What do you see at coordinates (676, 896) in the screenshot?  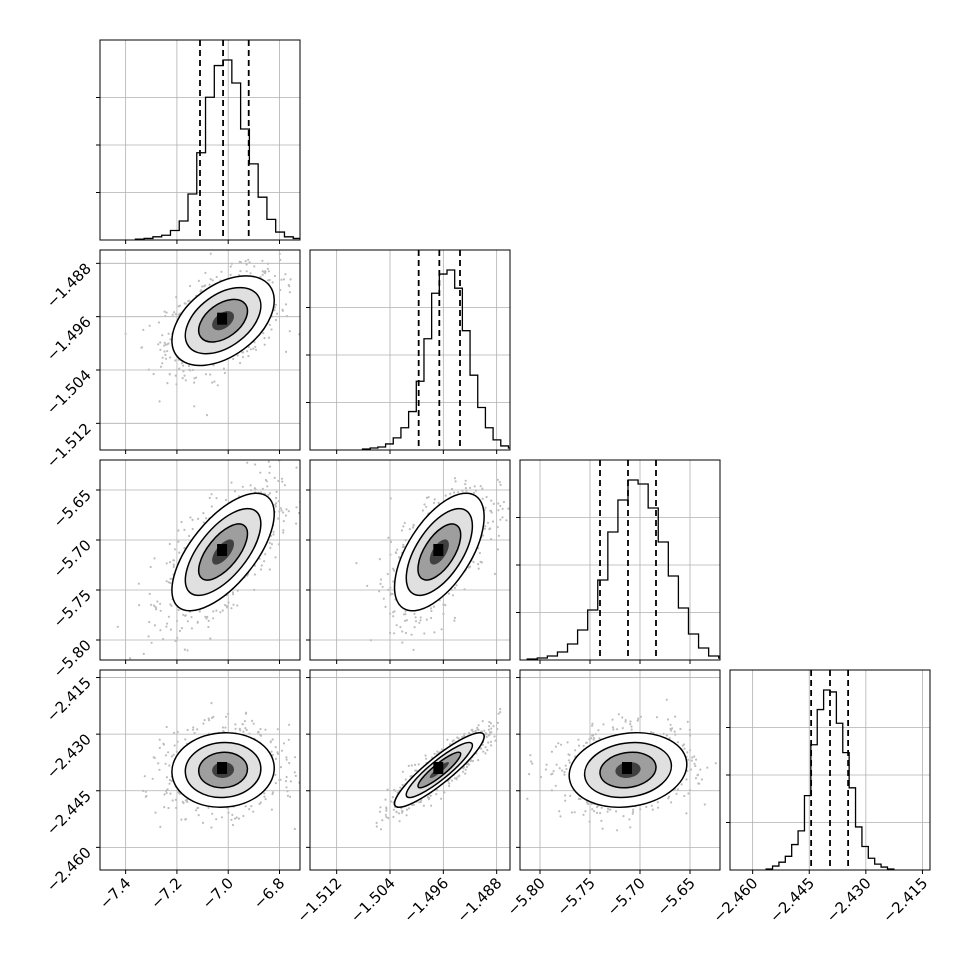 I see `x-tick-label: −5.65` at bounding box center [676, 896].